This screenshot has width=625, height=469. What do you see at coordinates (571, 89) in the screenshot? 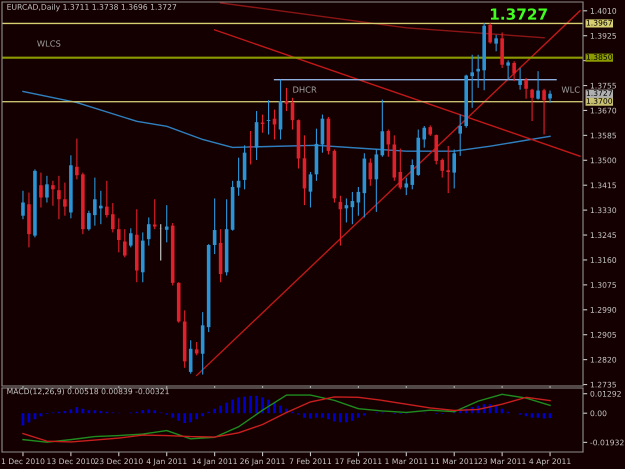
I see `annotation: WLC` at bounding box center [571, 89].